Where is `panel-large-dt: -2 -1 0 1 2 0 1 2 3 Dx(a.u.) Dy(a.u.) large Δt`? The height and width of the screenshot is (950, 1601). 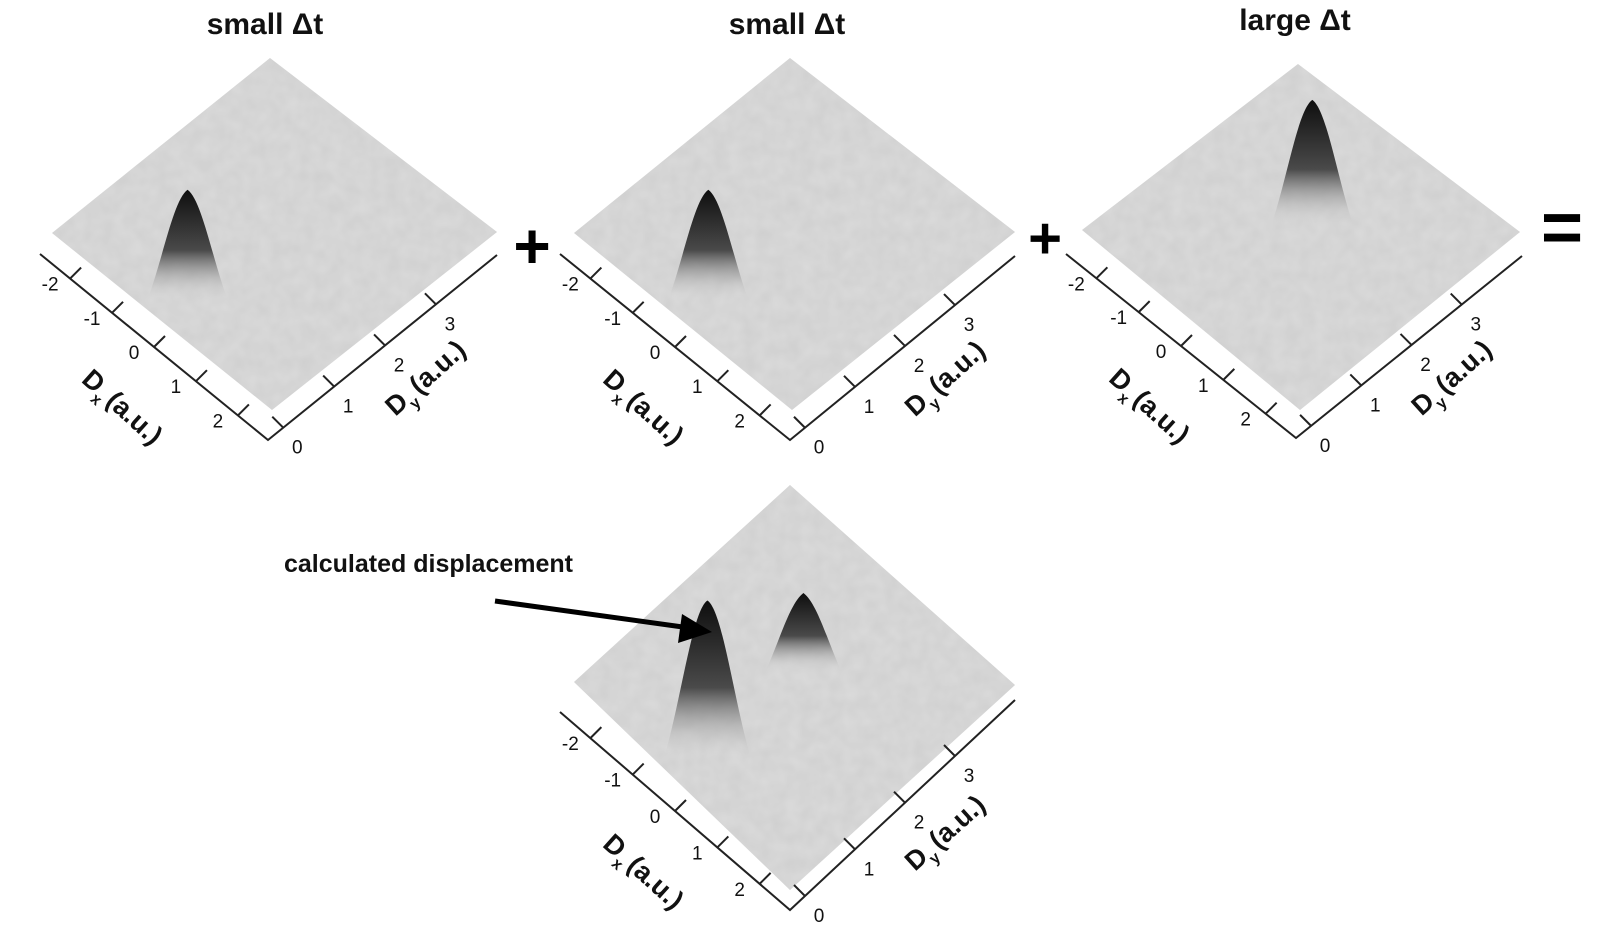
panel-large-dt: -2 -1 0 1 2 0 1 2 3 Dx(a.u.) Dy(a.u.) large Δt is located at coordinates (1294, 230).